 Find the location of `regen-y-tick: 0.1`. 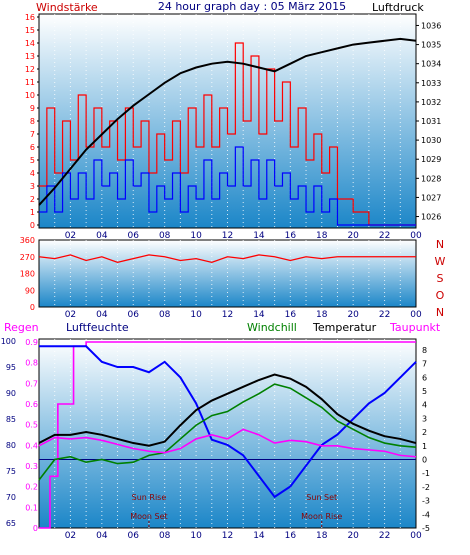

regen-y-tick: 0.1 is located at coordinates (31, 507).